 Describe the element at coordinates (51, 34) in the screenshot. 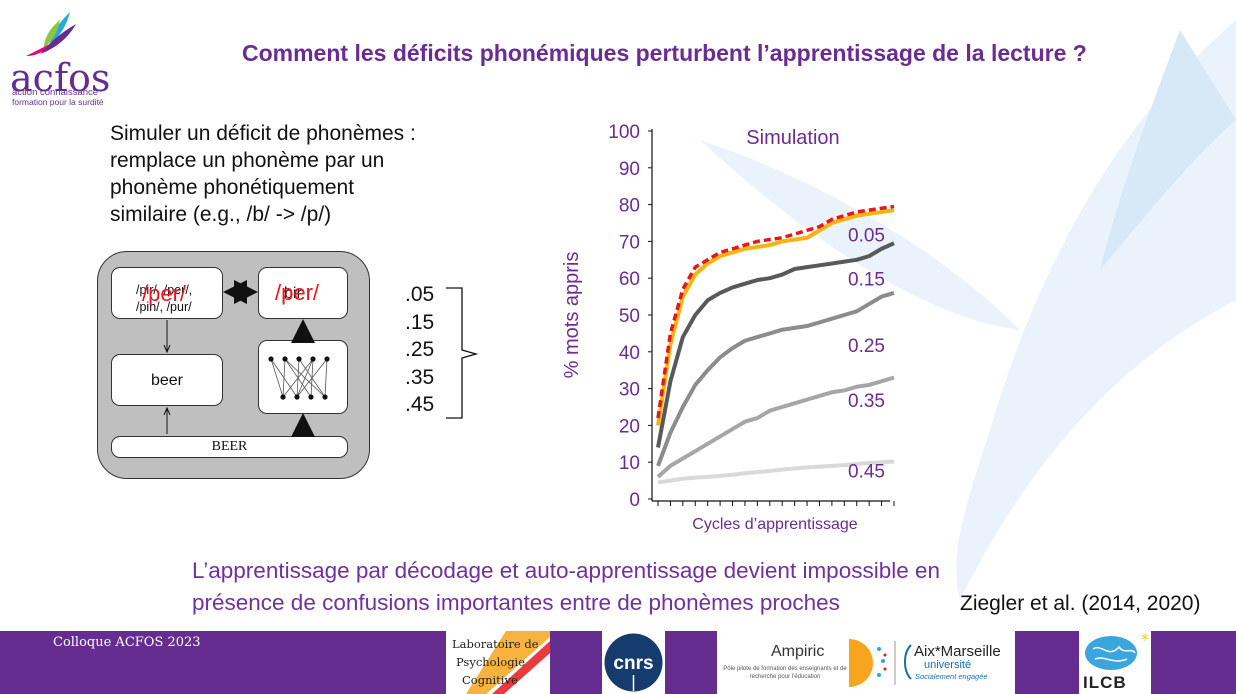

I see `logo-feather-icon` at that location.